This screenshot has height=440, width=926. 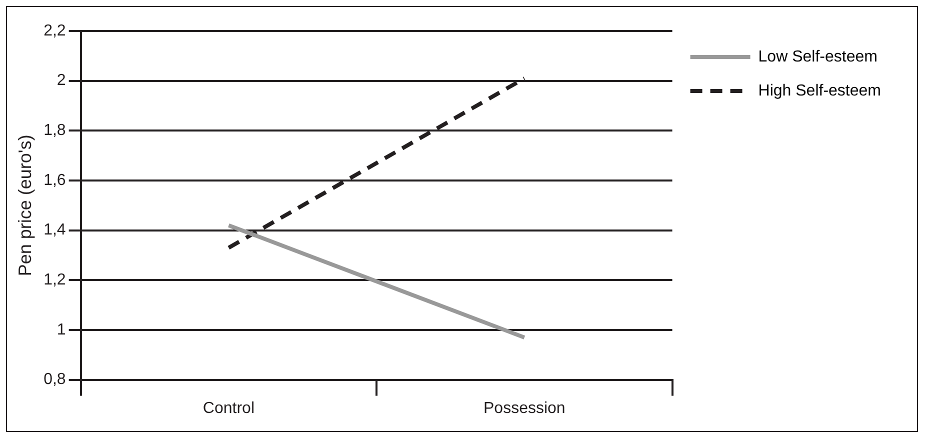 I want to click on y-tick-label: 1,4, so click(x=55, y=230).